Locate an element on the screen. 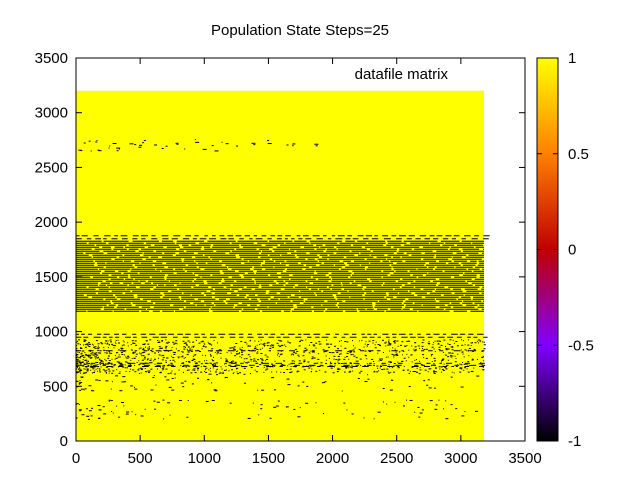 The width and height of the screenshot is (640, 480). y-tick-label: 2000 is located at coordinates (51, 222).